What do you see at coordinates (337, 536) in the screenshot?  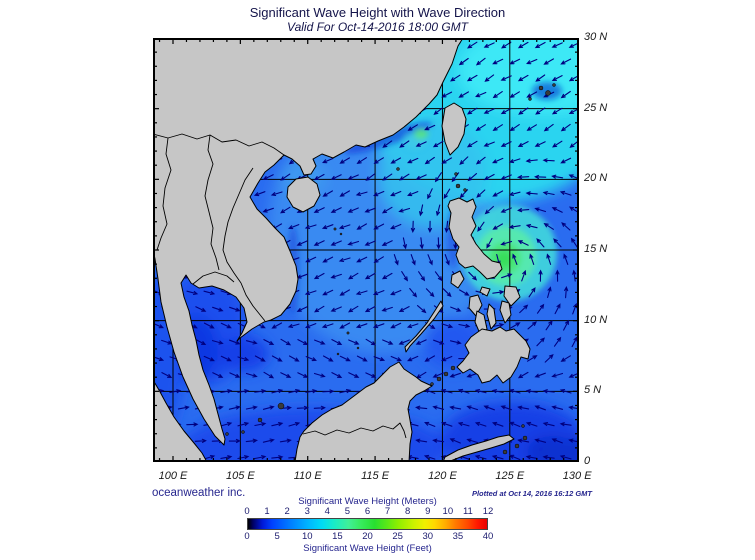 I see `feet-tick: 15` at bounding box center [337, 536].